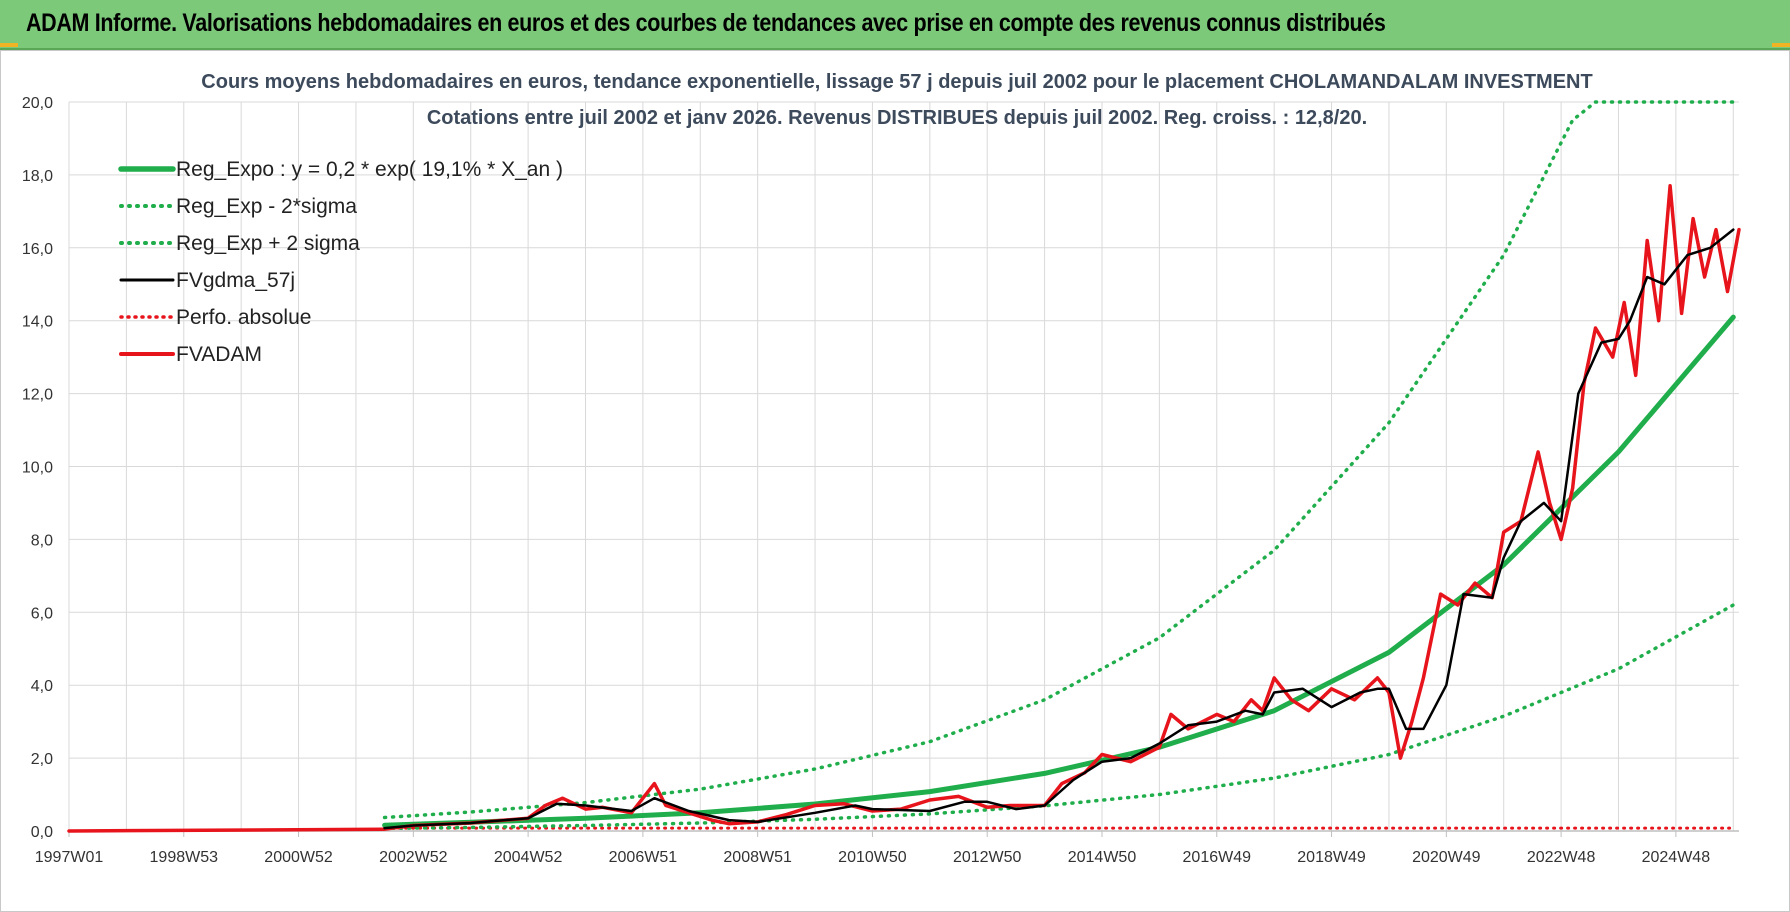  What do you see at coordinates (235, 280) in the screenshot?
I see `legend-label: FVgdma_57j` at bounding box center [235, 280].